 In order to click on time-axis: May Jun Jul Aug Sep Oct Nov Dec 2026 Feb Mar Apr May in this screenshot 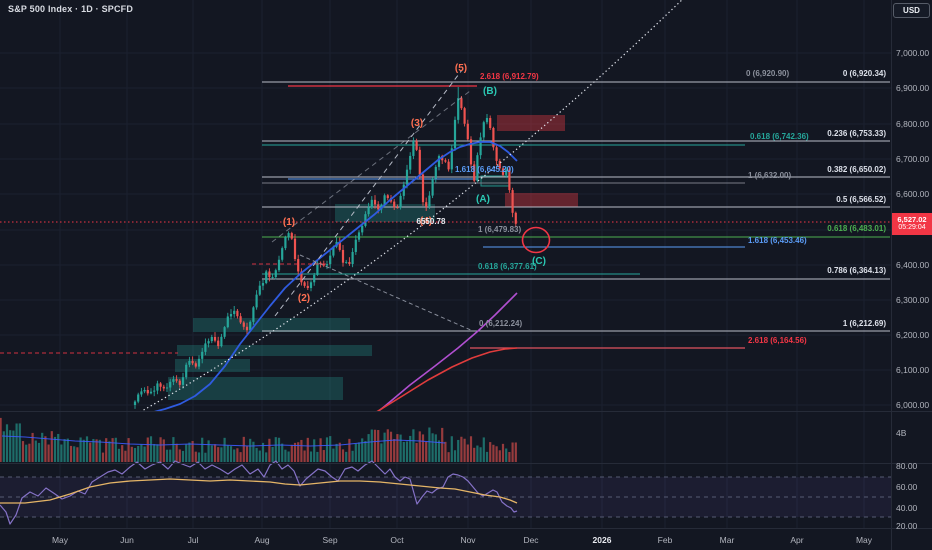, I will do `click(462, 540)`.